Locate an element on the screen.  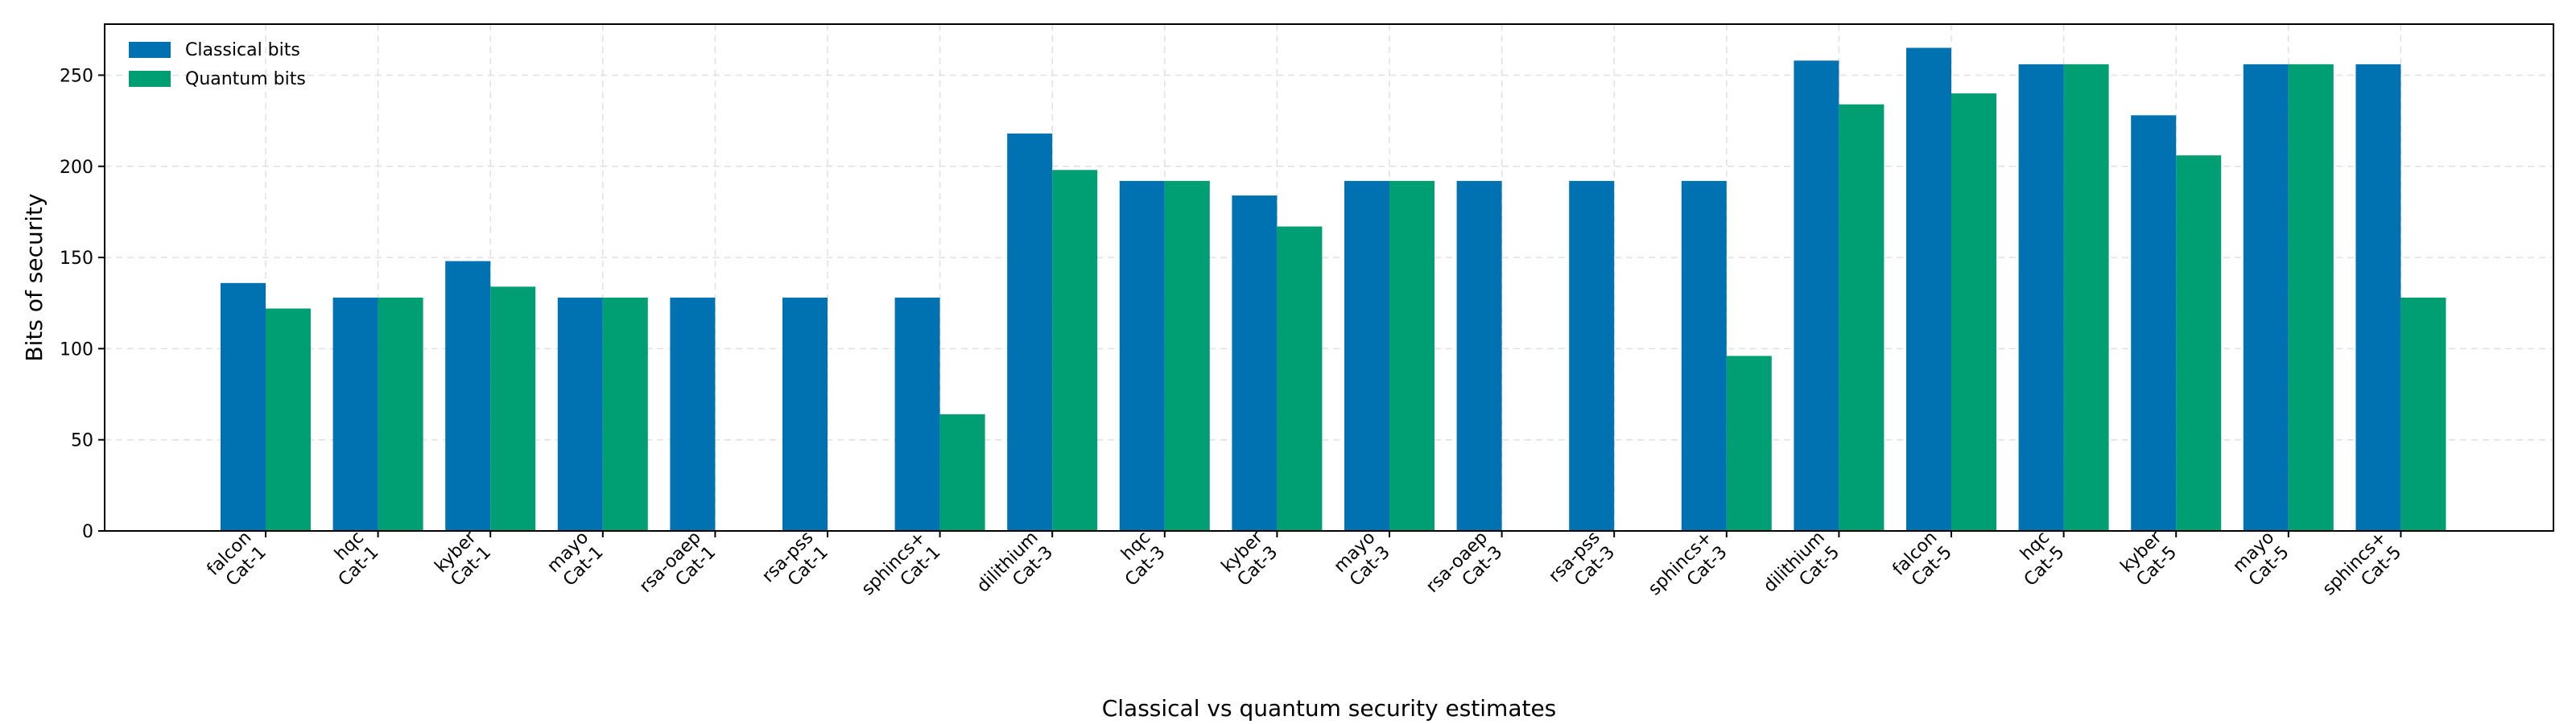
x-axis-label: Classical vs quantum security estimates is located at coordinates (1329, 708).